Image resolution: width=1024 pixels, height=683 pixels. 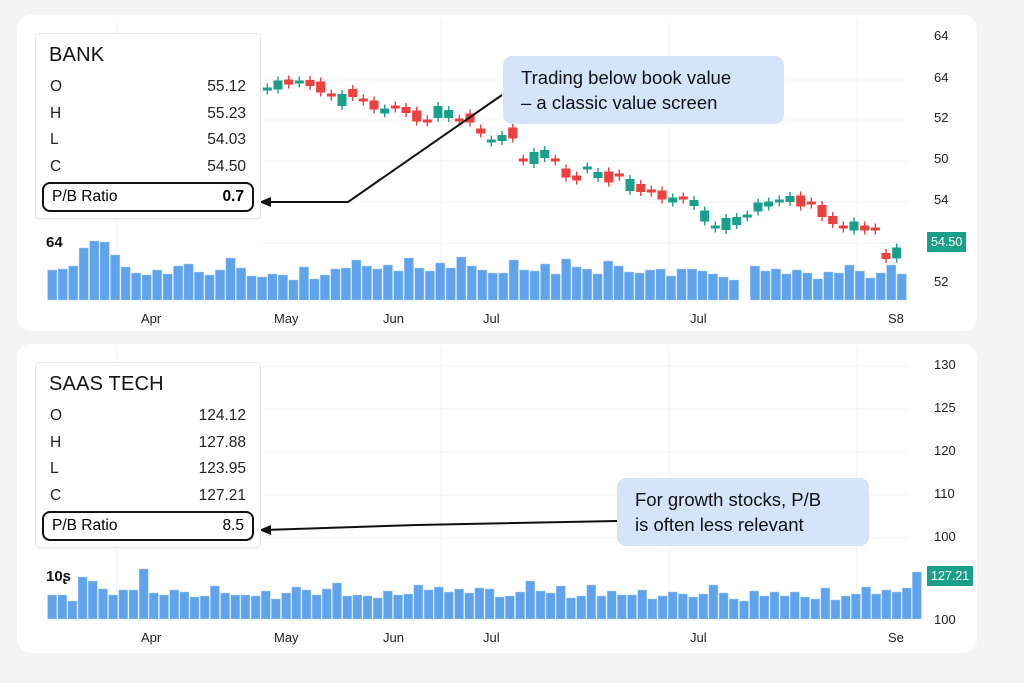 What do you see at coordinates (944, 493) in the screenshot?
I see `y-axis-label: 110` at bounding box center [944, 493].